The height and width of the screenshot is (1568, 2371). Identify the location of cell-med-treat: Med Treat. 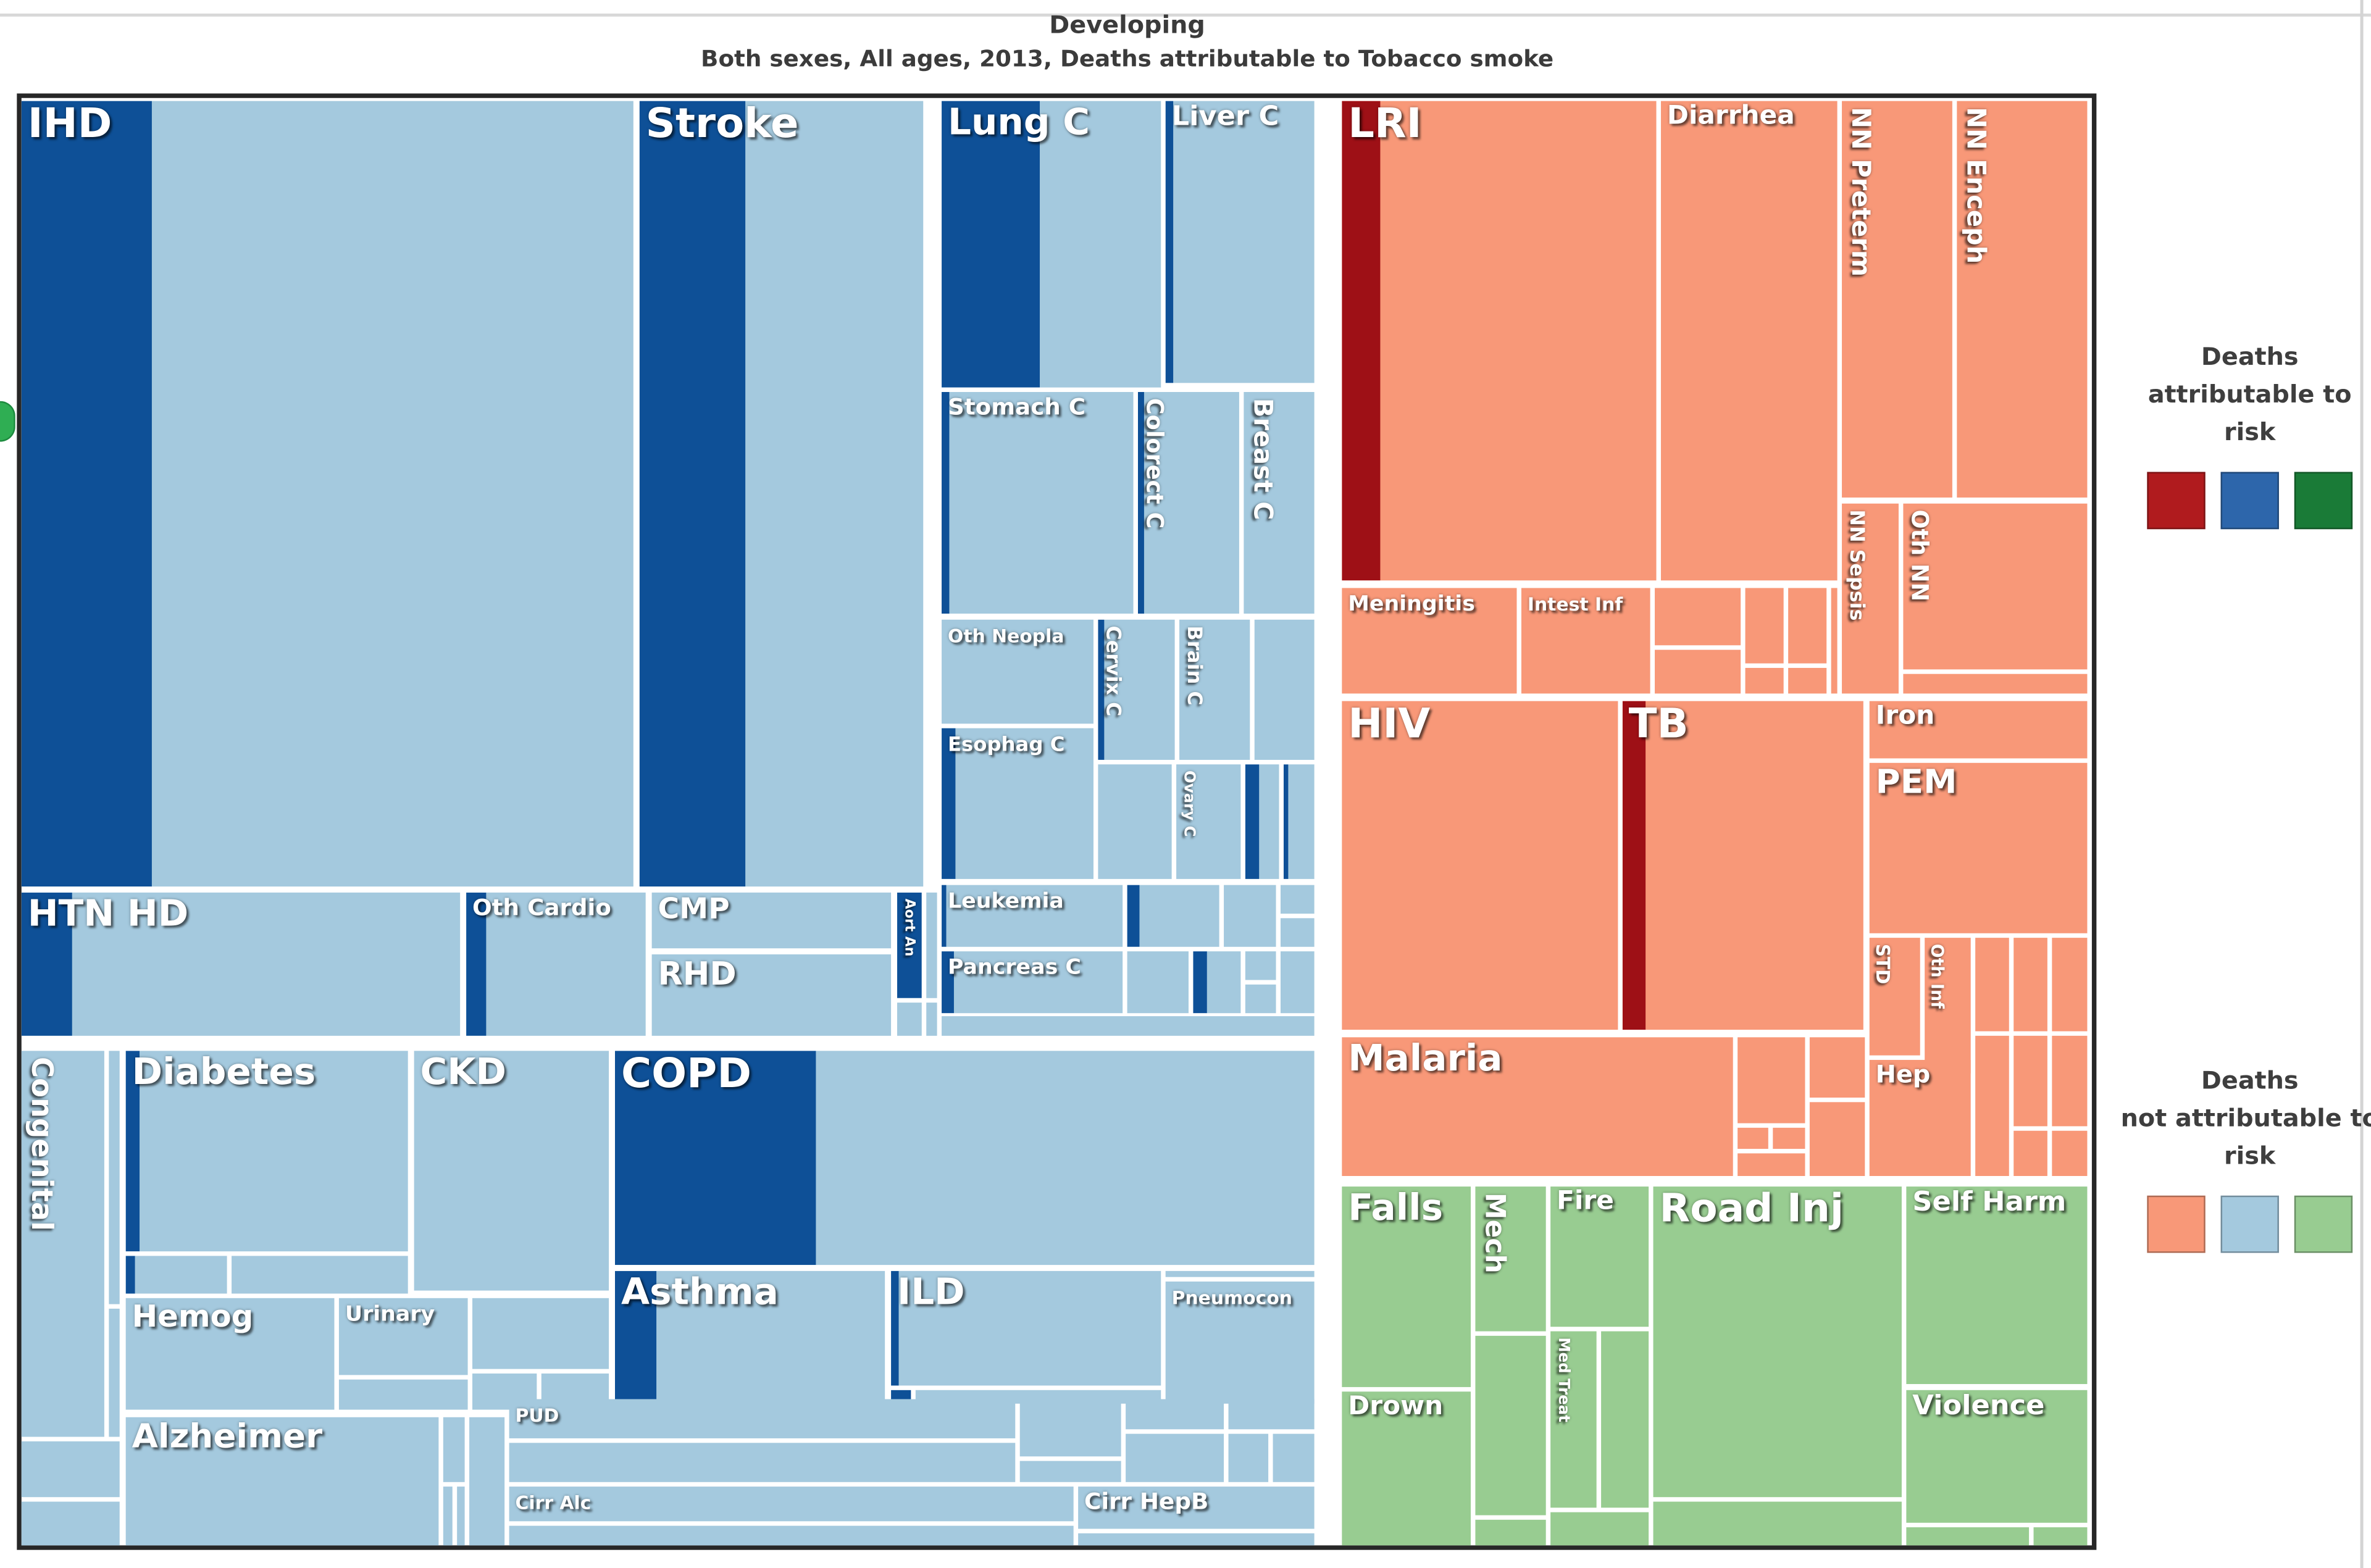
(1573, 1419).